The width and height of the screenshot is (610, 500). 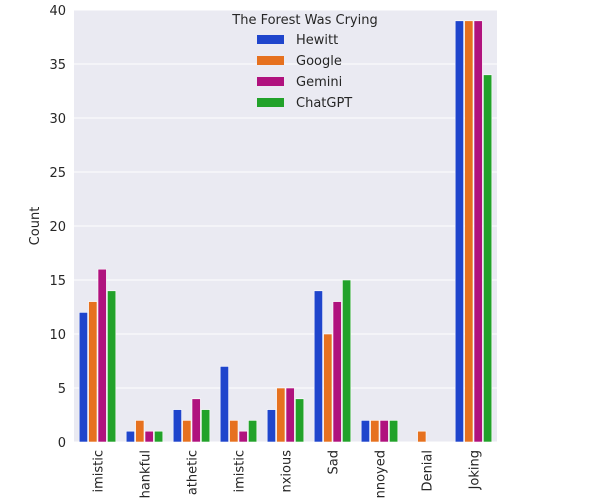 What do you see at coordinates (62, 443) in the screenshot?
I see `y-tick-label: 0` at bounding box center [62, 443].